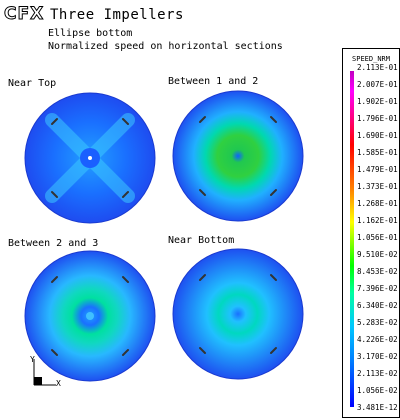  What do you see at coordinates (32, 83) in the screenshot?
I see `panel-label-near-top: Near Top` at bounding box center [32, 83].